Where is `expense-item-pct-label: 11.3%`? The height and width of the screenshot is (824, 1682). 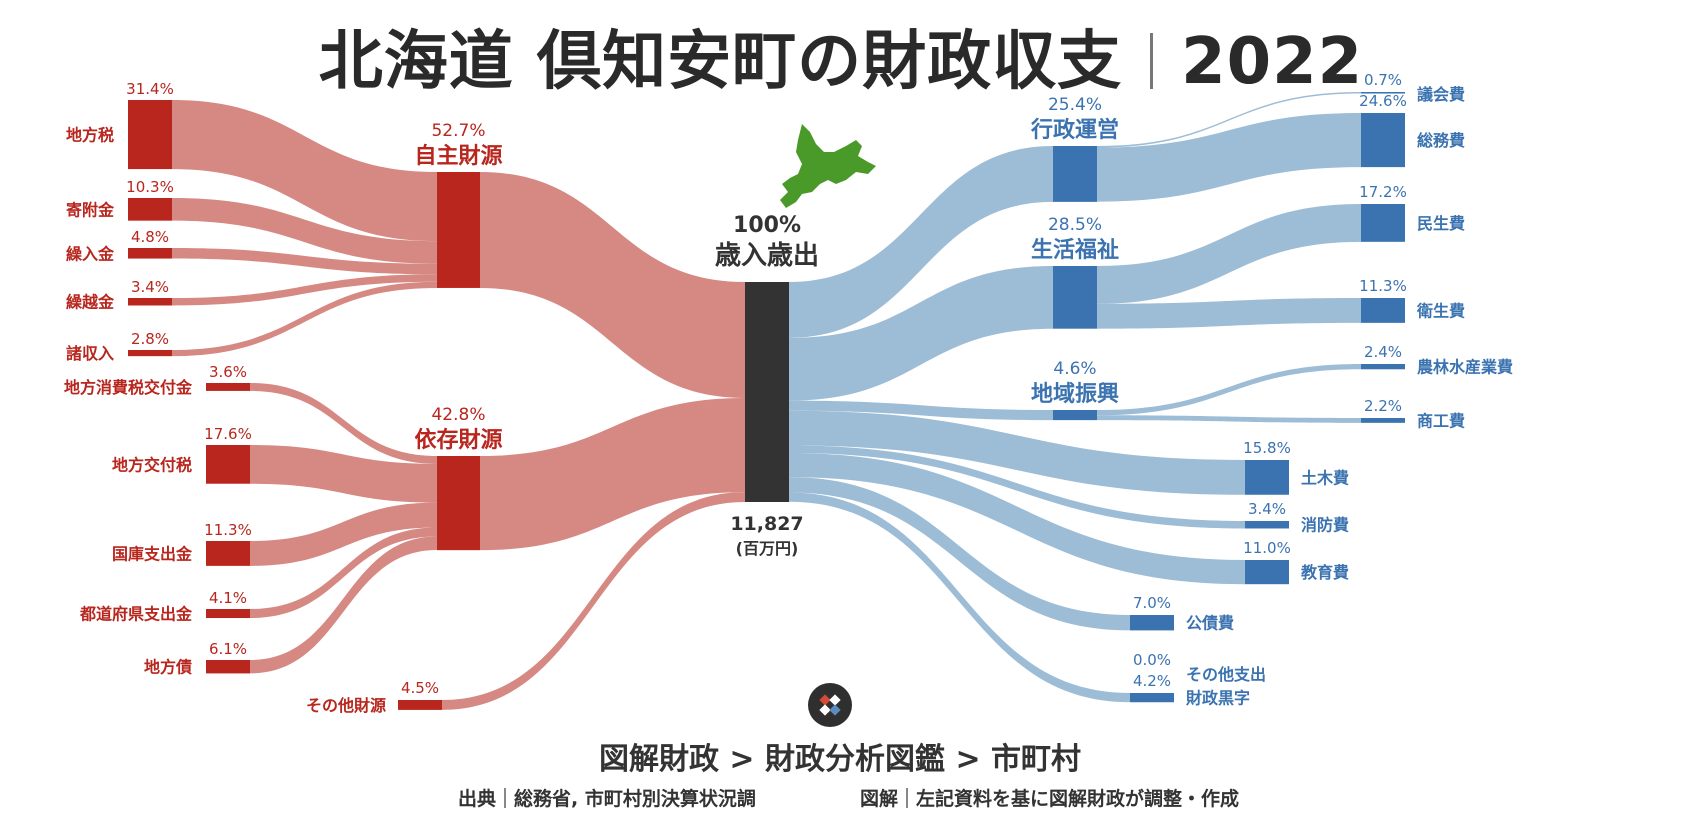 expense-item-pct-label: 11.3% is located at coordinates (1383, 286).